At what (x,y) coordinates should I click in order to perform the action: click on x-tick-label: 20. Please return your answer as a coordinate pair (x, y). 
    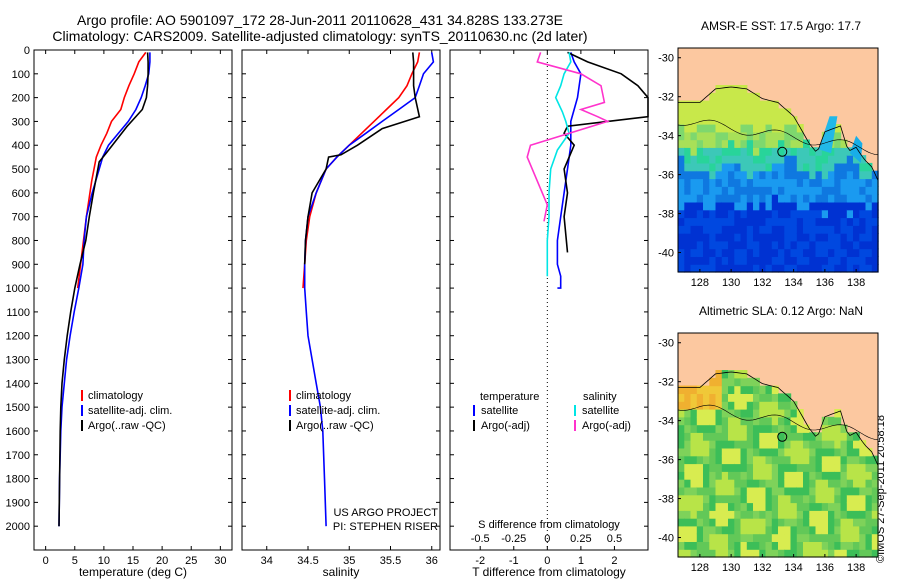
    Looking at the image, I should click on (162, 561).